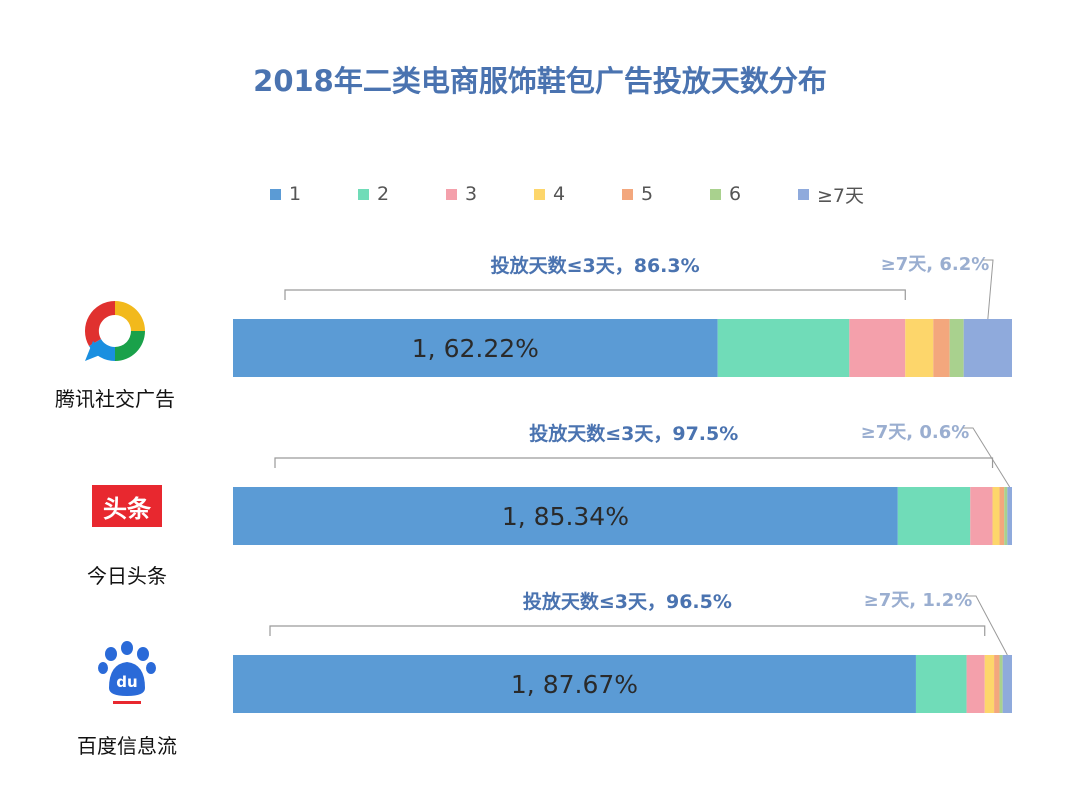 The height and width of the screenshot is (786, 1080). I want to click on platform-tencent: 腾讯社交广告, so click(115, 355).